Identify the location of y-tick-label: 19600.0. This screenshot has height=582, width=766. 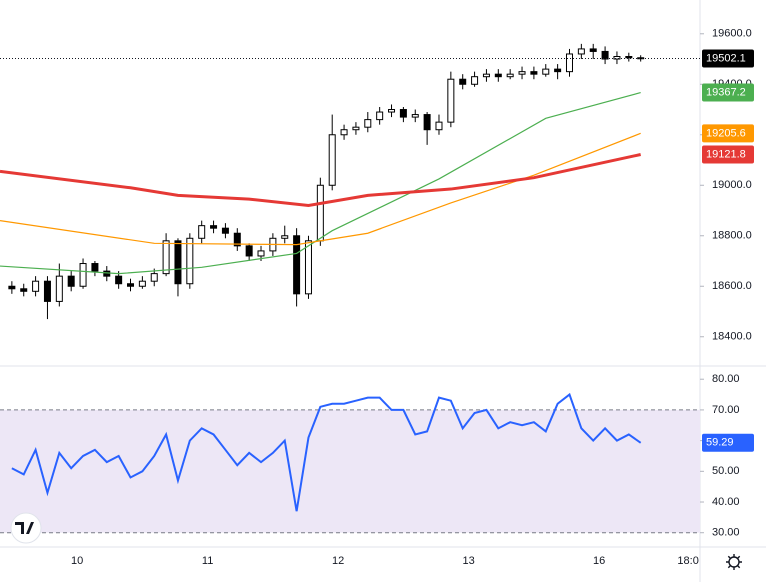
(732, 34).